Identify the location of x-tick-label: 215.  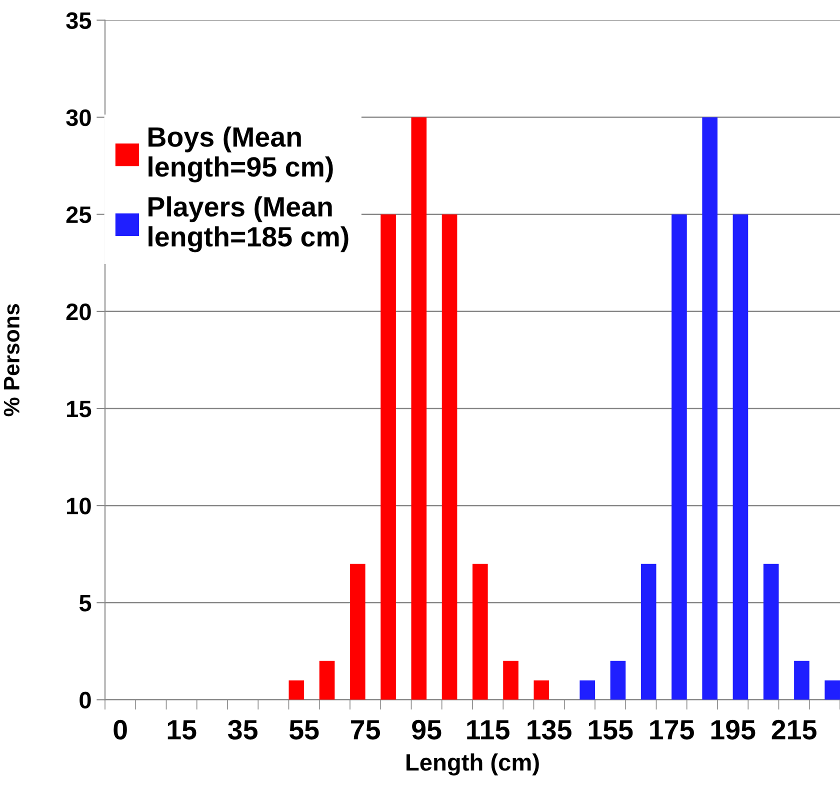
(794, 730).